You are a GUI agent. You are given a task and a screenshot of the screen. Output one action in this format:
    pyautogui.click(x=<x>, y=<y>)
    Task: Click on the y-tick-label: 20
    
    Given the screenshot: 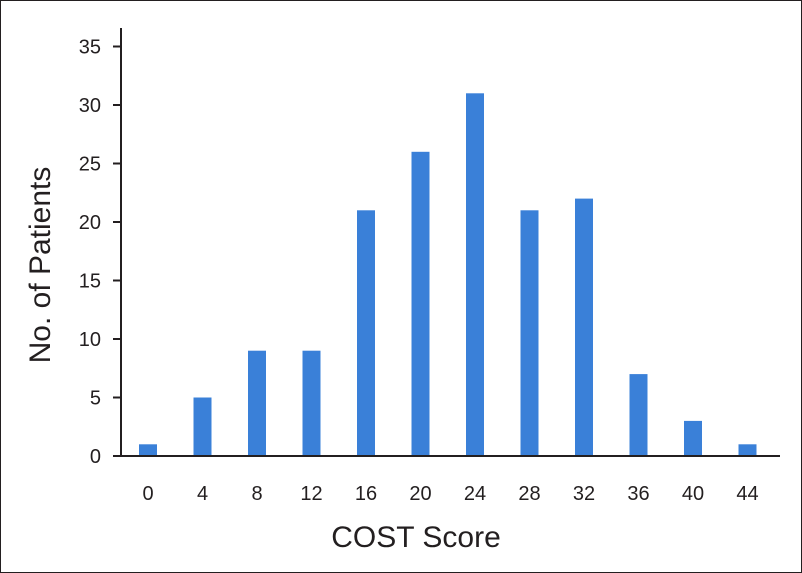 What is the action you would take?
    pyautogui.click(x=90, y=223)
    